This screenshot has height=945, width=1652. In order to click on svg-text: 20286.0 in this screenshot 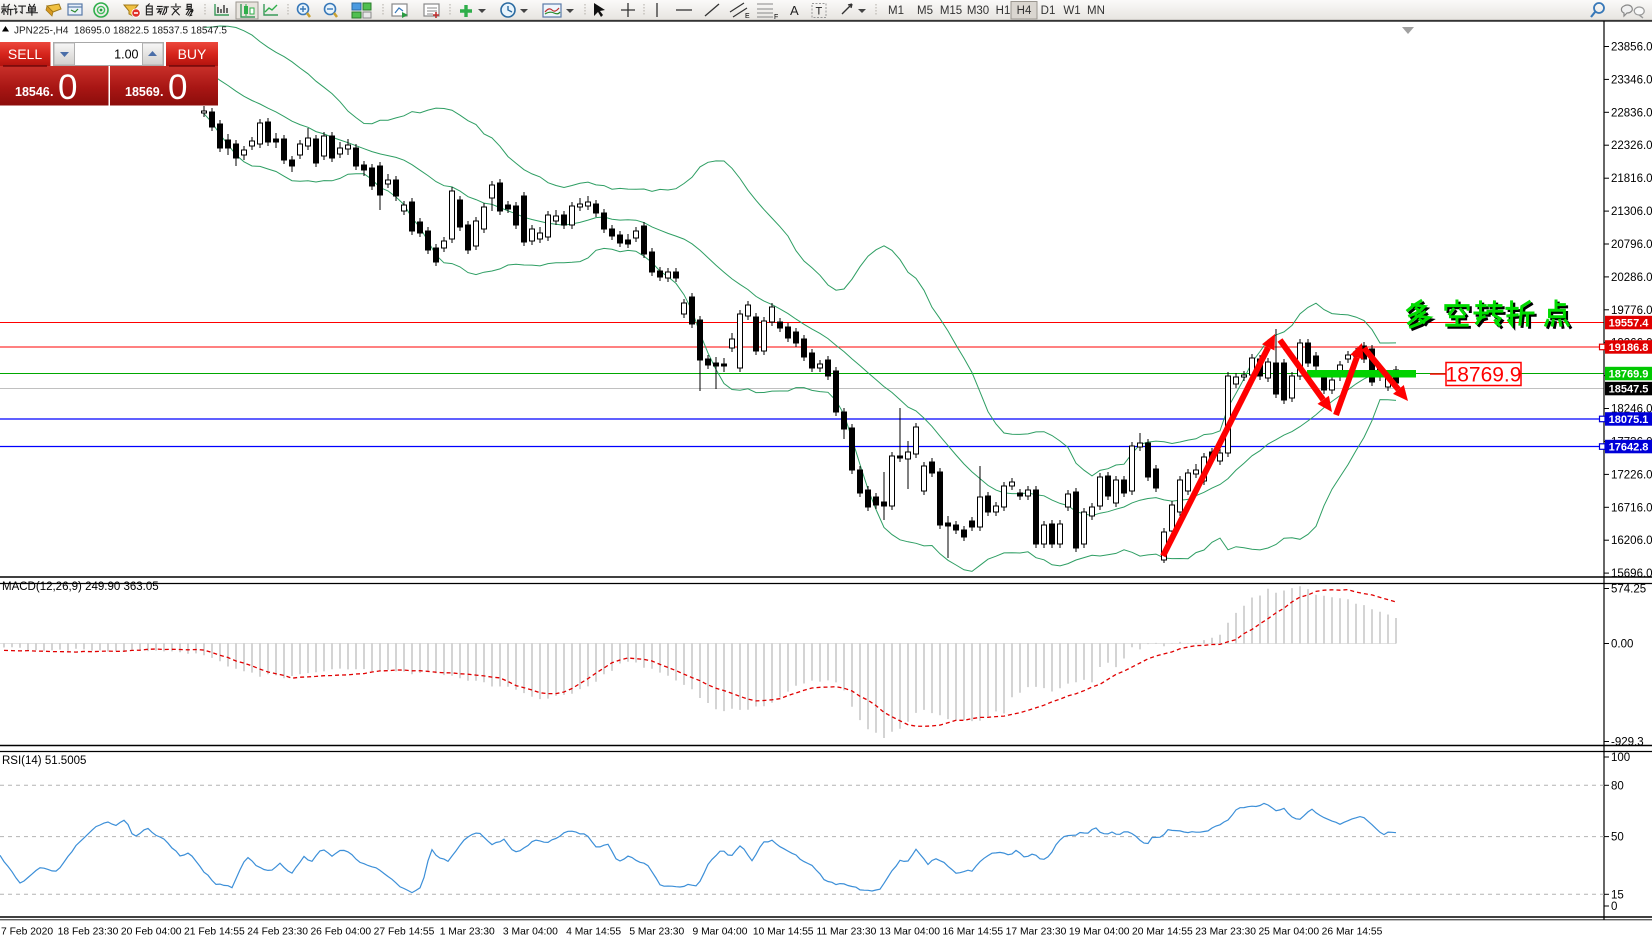, I will do `click(1631, 278)`.